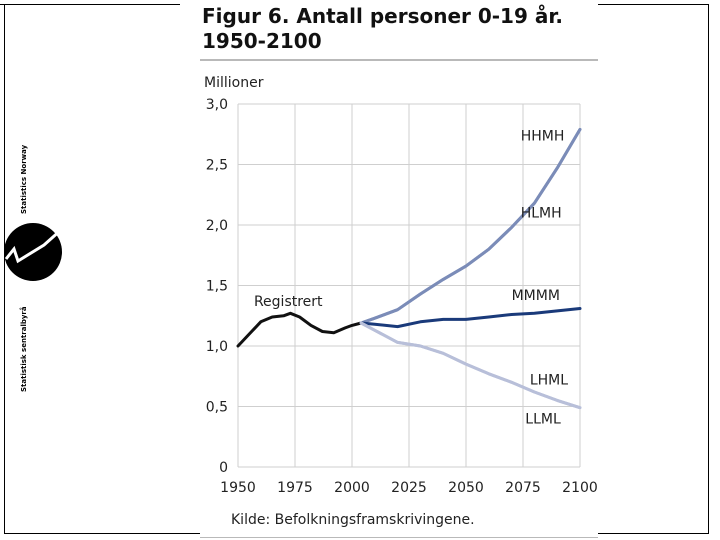 This screenshot has height=540, width=720. I want to click on y-tick-label: 0, so click(223, 468).